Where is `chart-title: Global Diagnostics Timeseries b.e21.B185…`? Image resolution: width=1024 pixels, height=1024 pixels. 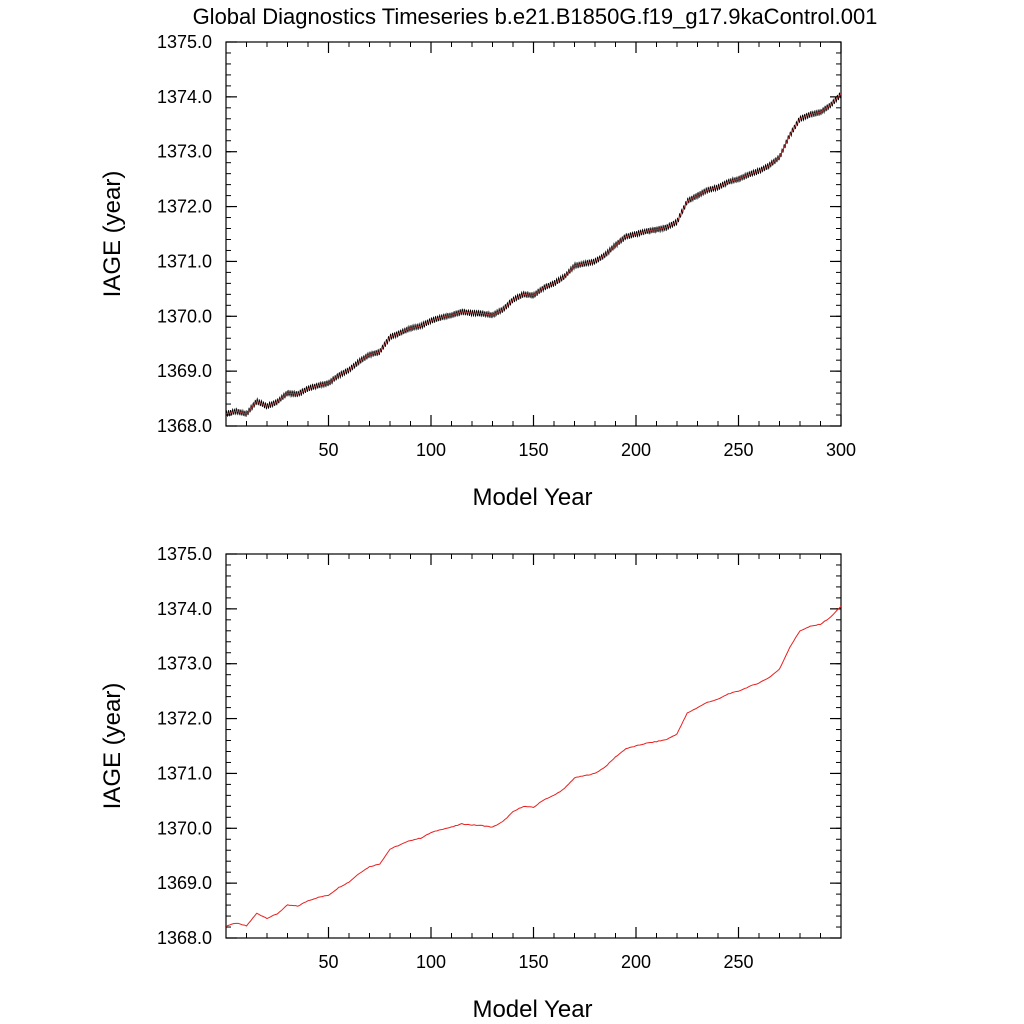 chart-title: Global Diagnostics Timeseries b.e21.B185… is located at coordinates (535, 16).